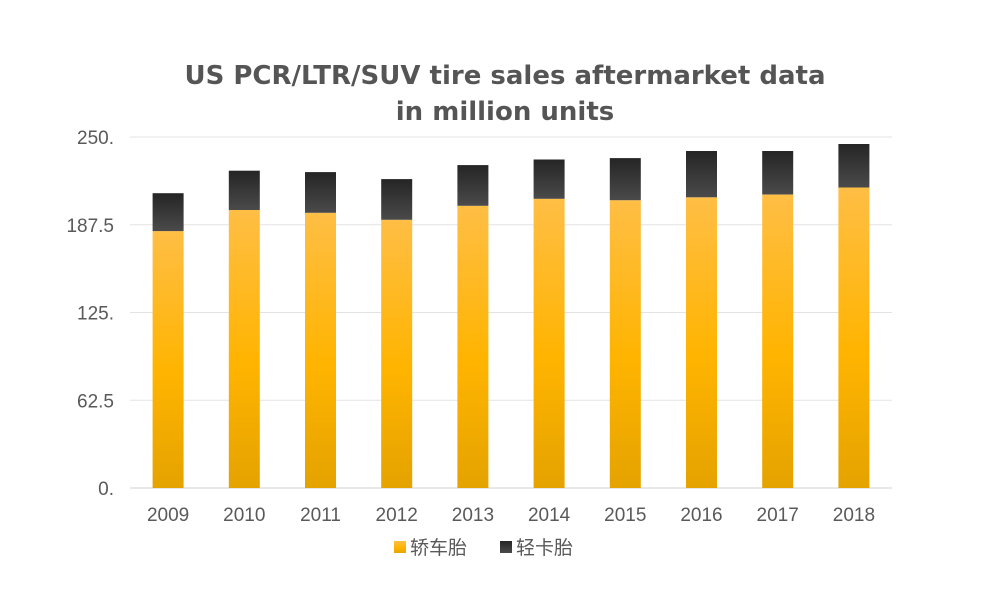 The height and width of the screenshot is (600, 1000). Describe the element at coordinates (106, 489) in the screenshot. I see `y-tick-label: 0.` at that location.